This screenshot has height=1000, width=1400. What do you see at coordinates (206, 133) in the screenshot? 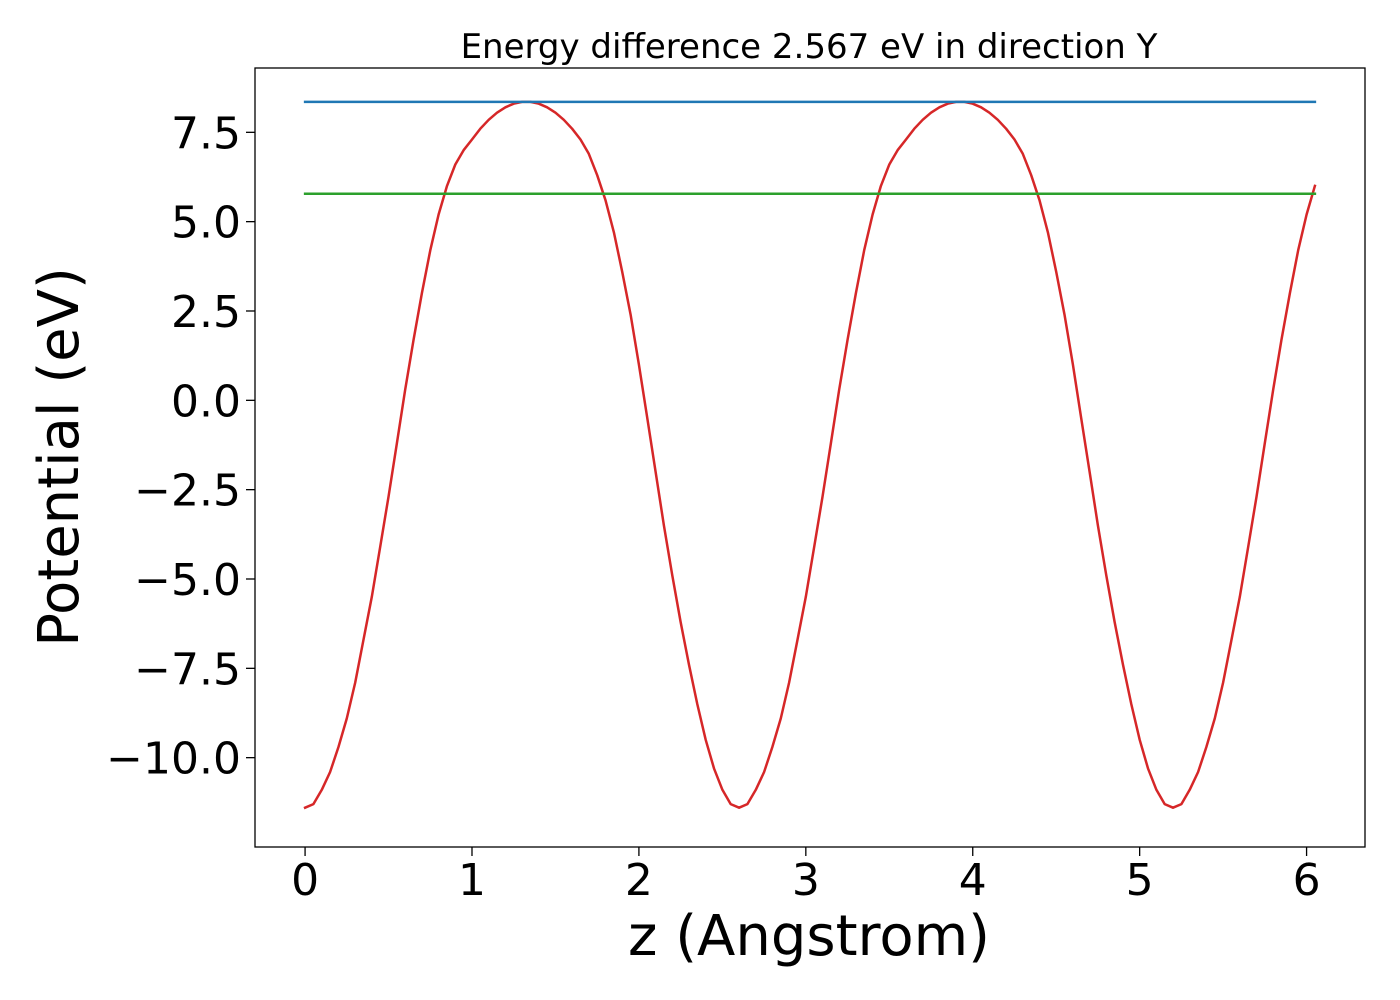
I see `y-tick-label: 7.5` at bounding box center [206, 133].